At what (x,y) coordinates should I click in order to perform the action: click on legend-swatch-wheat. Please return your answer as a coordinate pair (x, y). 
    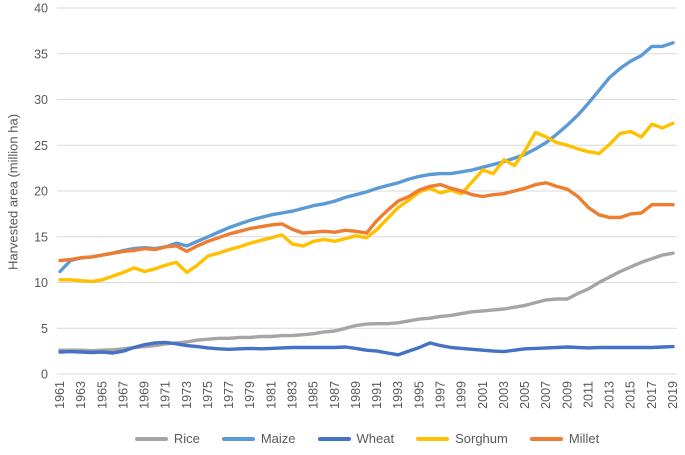
    Looking at the image, I should click on (334, 438).